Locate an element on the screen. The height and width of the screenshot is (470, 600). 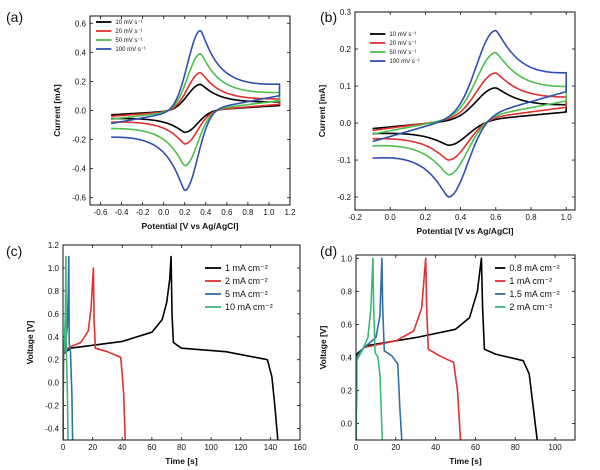
panel-label: (b) is located at coordinates (328, 17).